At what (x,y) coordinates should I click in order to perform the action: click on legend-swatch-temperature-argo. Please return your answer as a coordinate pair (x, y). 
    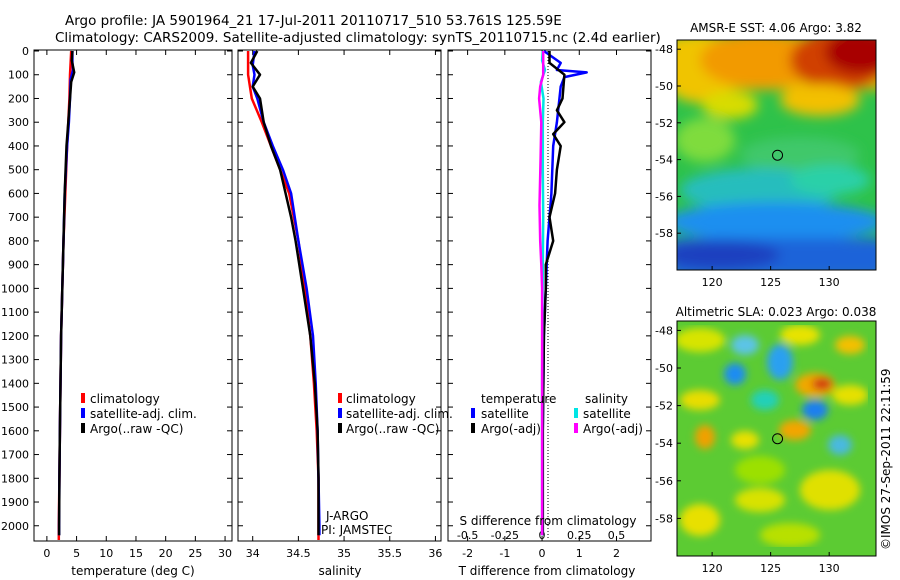
    Looking at the image, I should click on (473, 428).